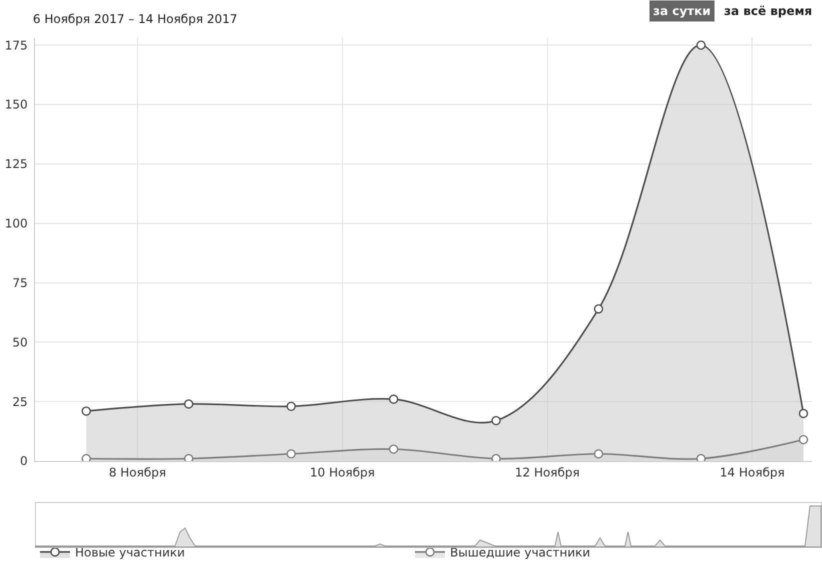  What do you see at coordinates (342, 472) in the screenshot?
I see `x-tick-label: 10 Ноября` at bounding box center [342, 472].